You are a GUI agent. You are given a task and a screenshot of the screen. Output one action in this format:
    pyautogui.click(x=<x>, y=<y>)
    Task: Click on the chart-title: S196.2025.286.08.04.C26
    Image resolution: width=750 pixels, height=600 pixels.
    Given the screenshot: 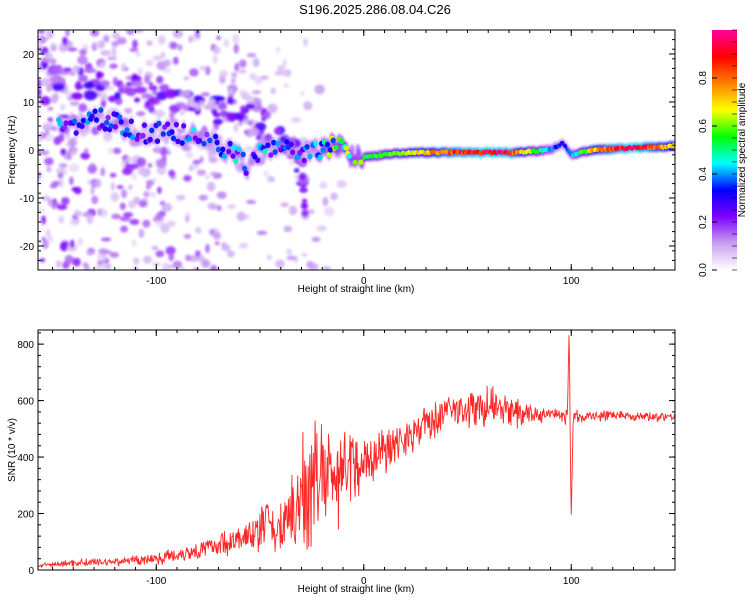 What is the action you would take?
    pyautogui.click(x=375, y=9)
    